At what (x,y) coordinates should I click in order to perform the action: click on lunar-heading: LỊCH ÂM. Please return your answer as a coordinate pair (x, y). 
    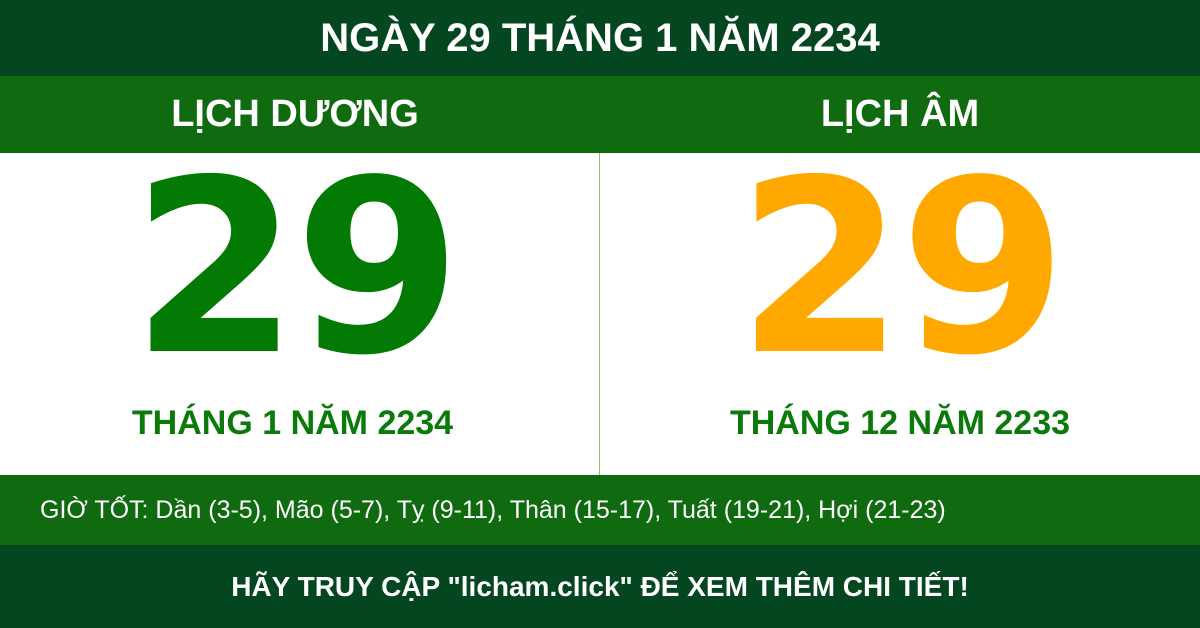
    Looking at the image, I should click on (900, 114).